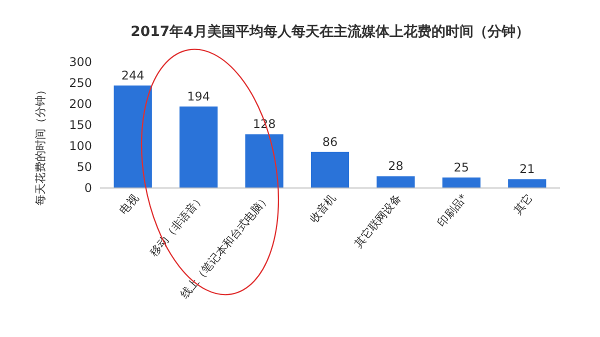 The width and height of the screenshot is (600, 337). Describe the element at coordinates (80, 62) in the screenshot. I see `y-tick-label: 300` at that location.